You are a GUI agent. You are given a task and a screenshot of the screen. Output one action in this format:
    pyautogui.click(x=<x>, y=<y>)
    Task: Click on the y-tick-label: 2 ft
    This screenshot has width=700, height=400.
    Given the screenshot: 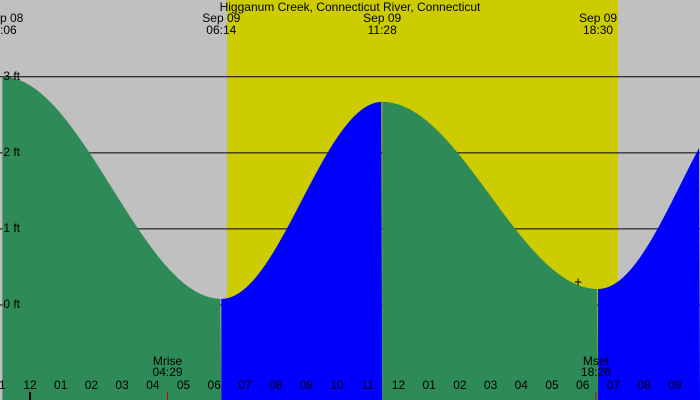 What is the action you would take?
    pyautogui.click(x=11, y=152)
    